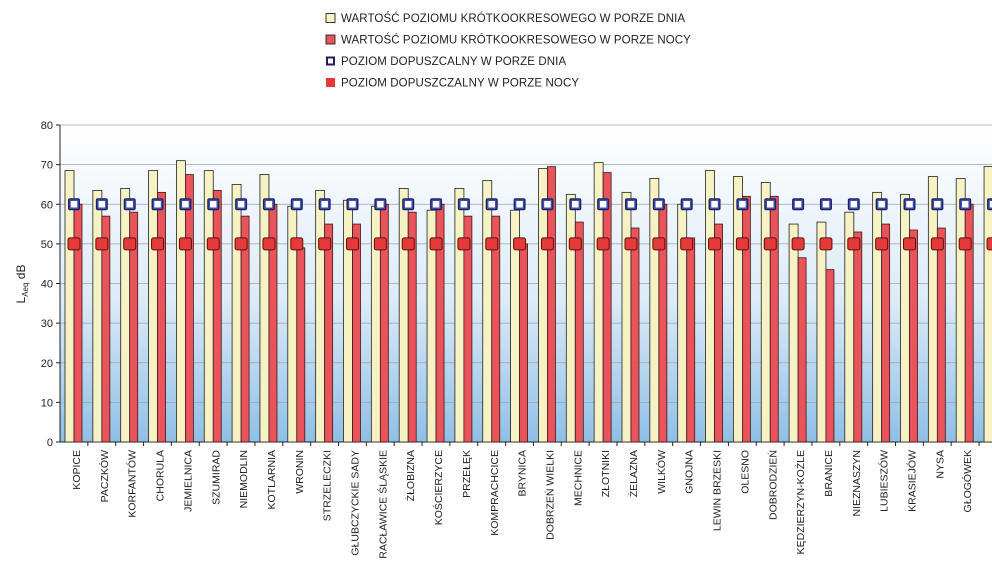  I want to click on y-tick-label: 10, so click(47, 403).